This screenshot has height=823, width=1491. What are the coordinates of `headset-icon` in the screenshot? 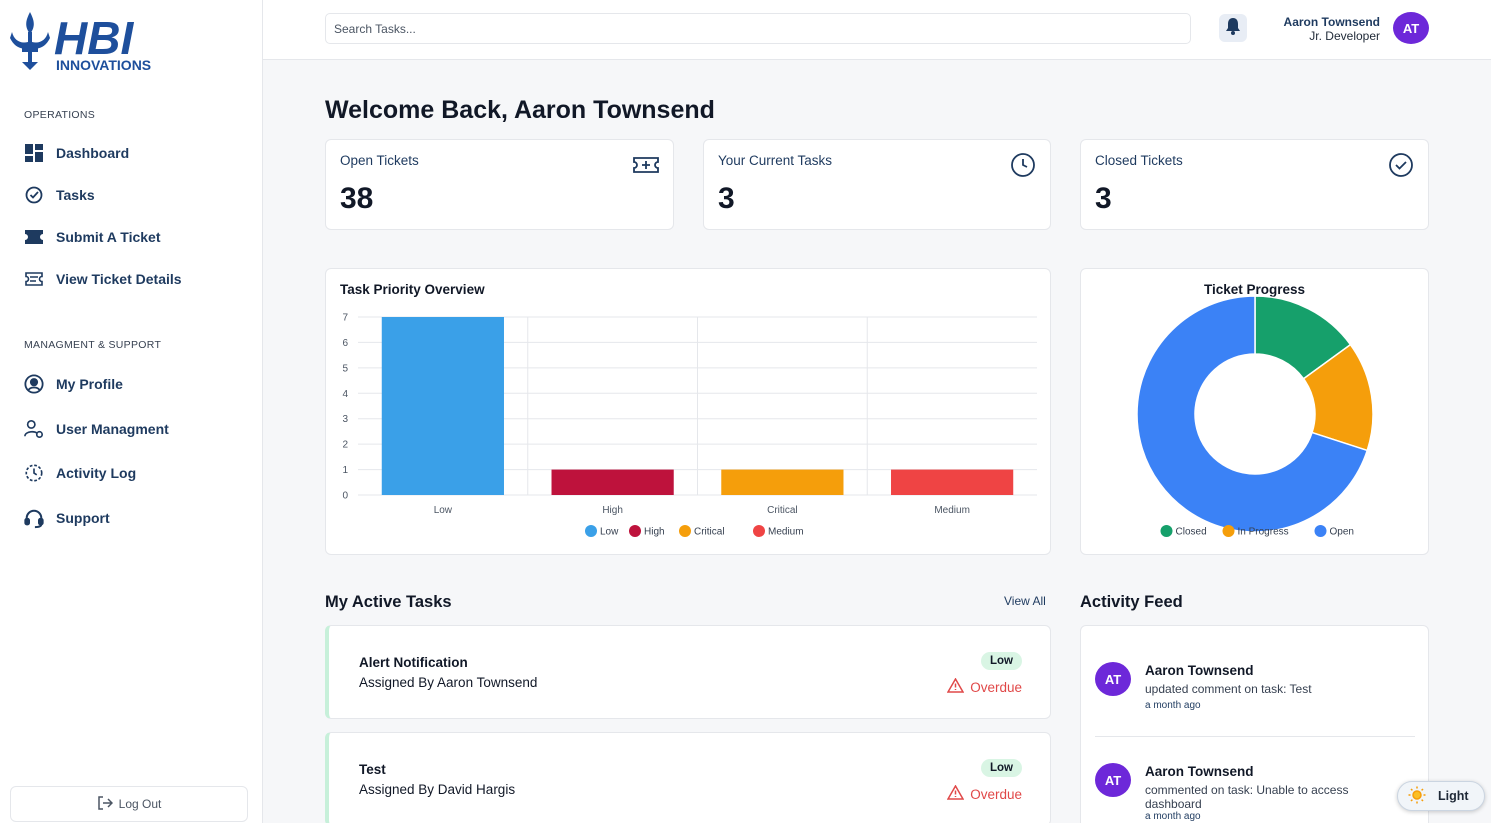 It's located at (34, 518).